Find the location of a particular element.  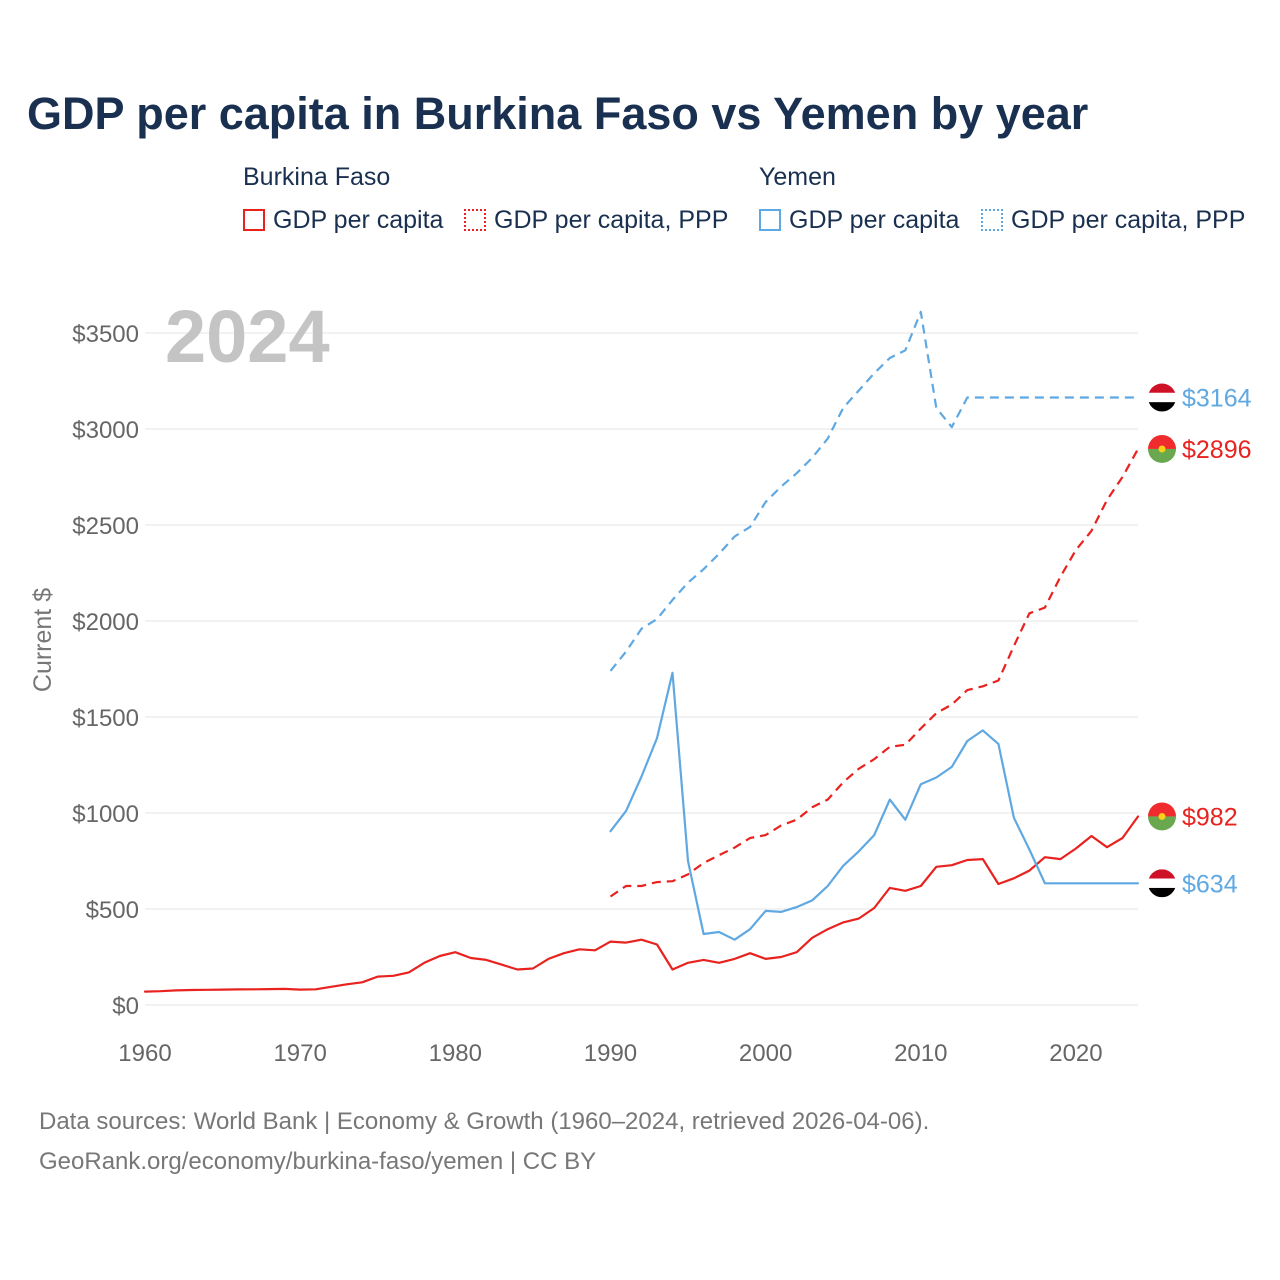

y-tick-label: $1000 is located at coordinates (105, 814).